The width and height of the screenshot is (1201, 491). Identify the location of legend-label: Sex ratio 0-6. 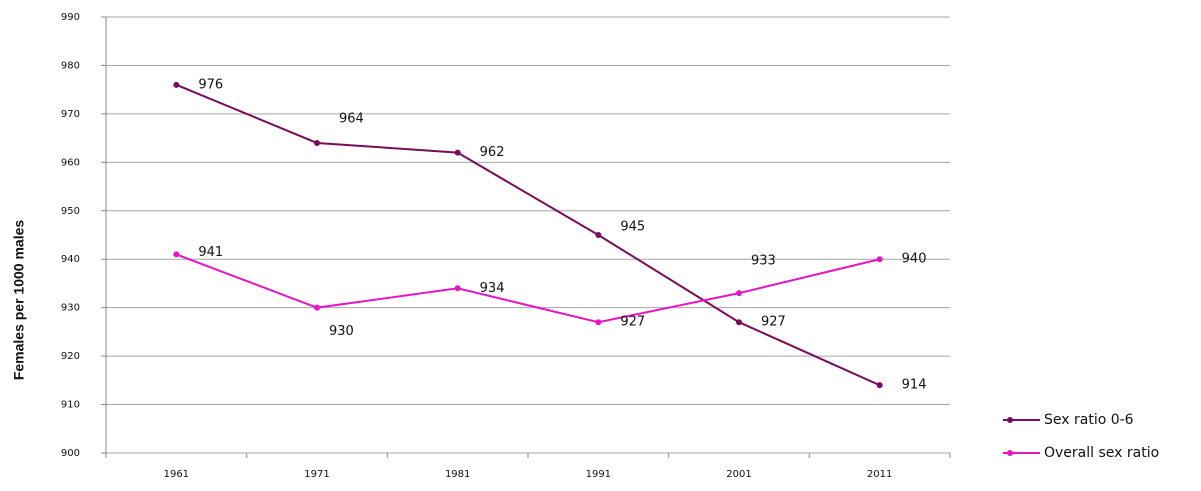
(1089, 420).